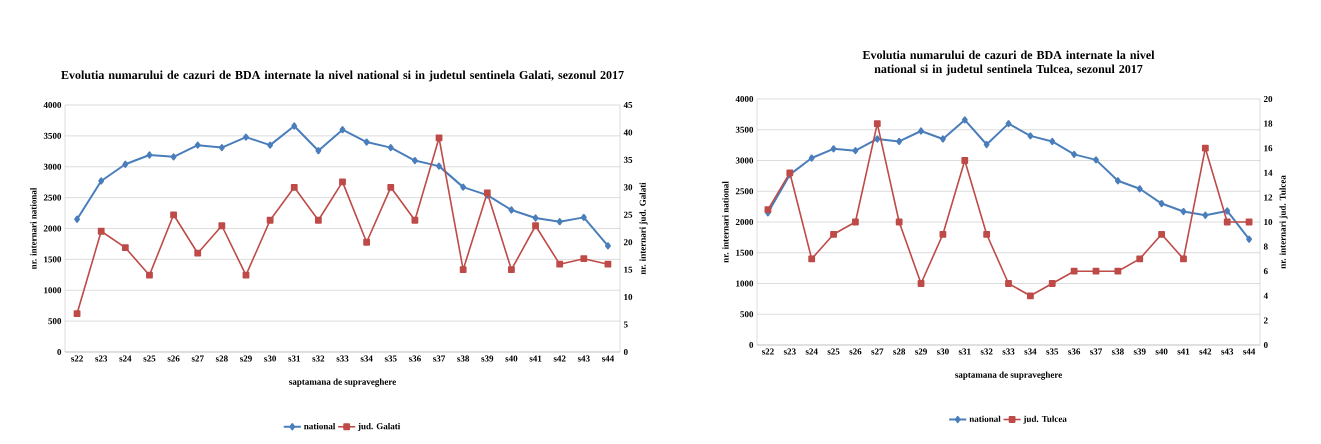 The height and width of the screenshot is (444, 1321). What do you see at coordinates (789, 351) in the screenshot?
I see `x-tick-label: s23` at bounding box center [789, 351].